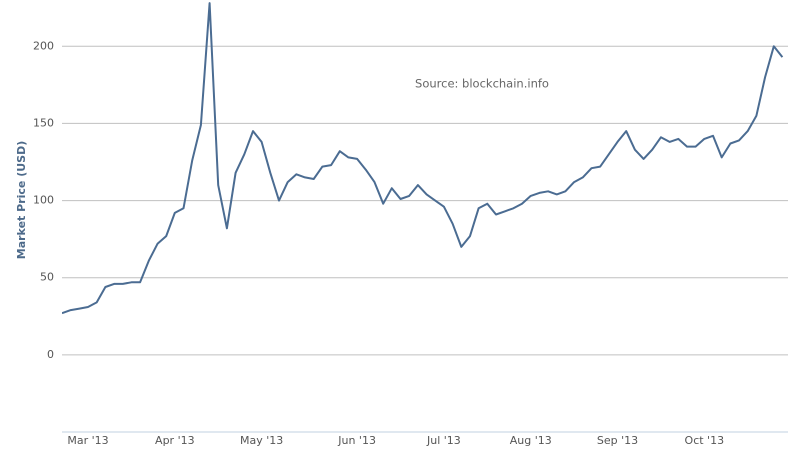  Describe the element at coordinates (261, 440) in the screenshot. I see `x-tick-label: May '13` at that location.